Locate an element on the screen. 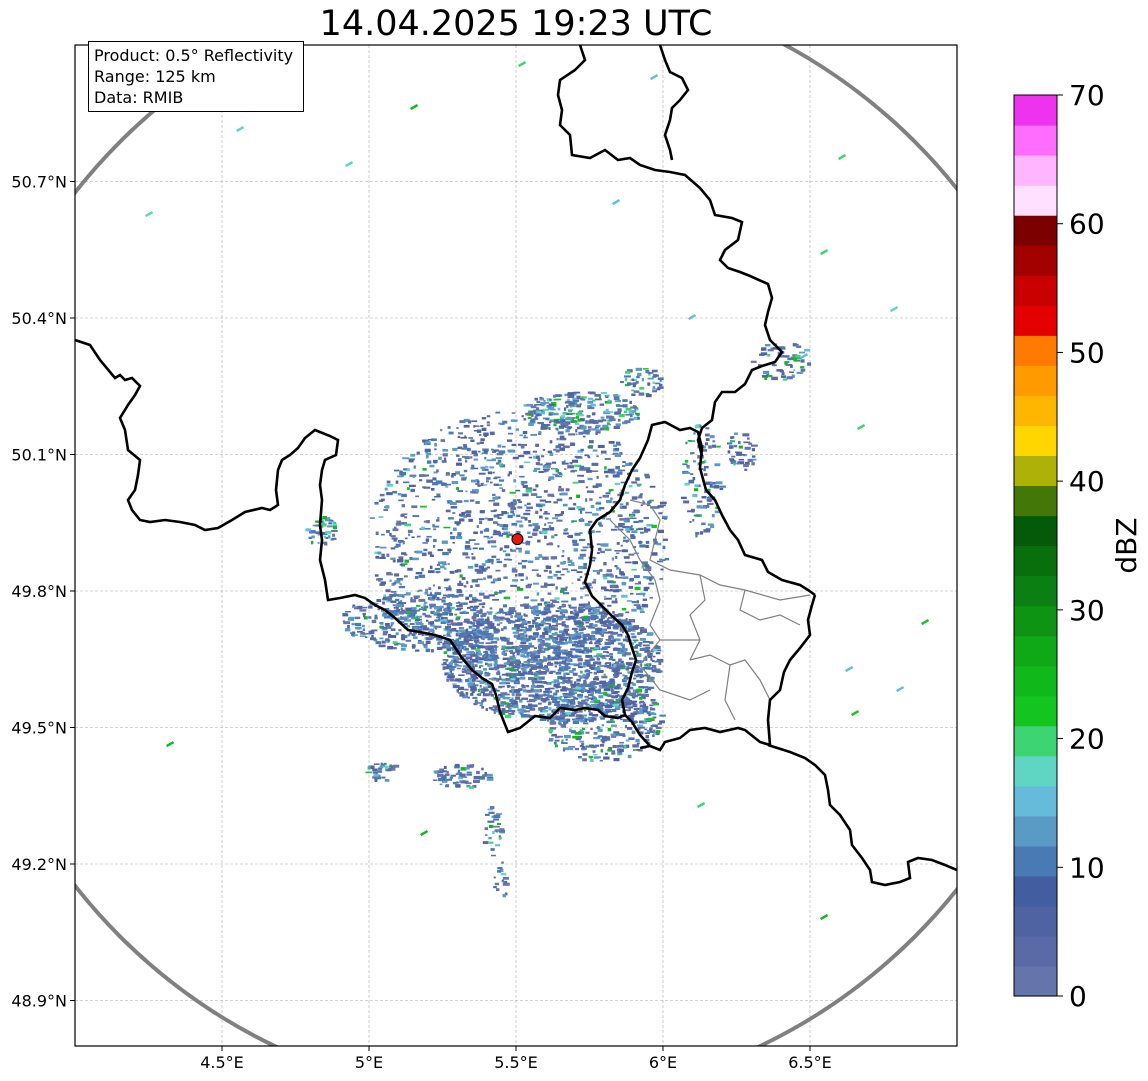 The image size is (1148, 1081). colorbar-tick-label: 10 is located at coordinates (1087, 867).